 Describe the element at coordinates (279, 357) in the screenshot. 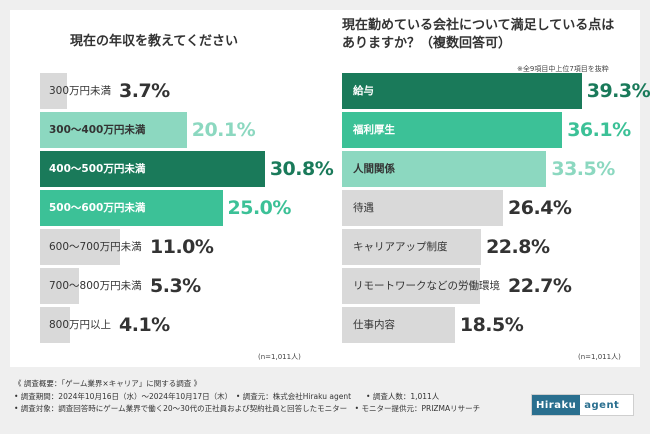

I see `left-chart-note: (n=1,011人)` at that location.